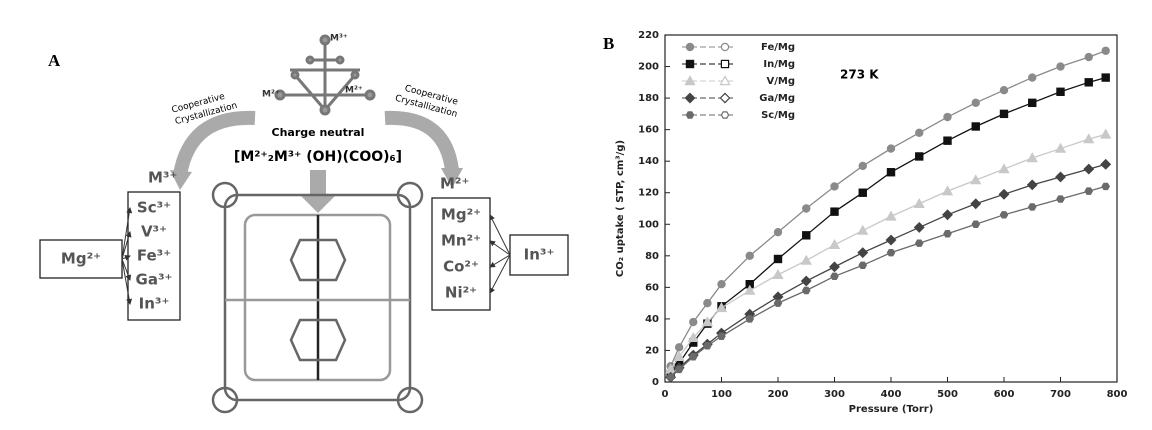  Describe the element at coordinates (154, 256) in the screenshot. I see `ion-label: Fe³⁺` at that location.